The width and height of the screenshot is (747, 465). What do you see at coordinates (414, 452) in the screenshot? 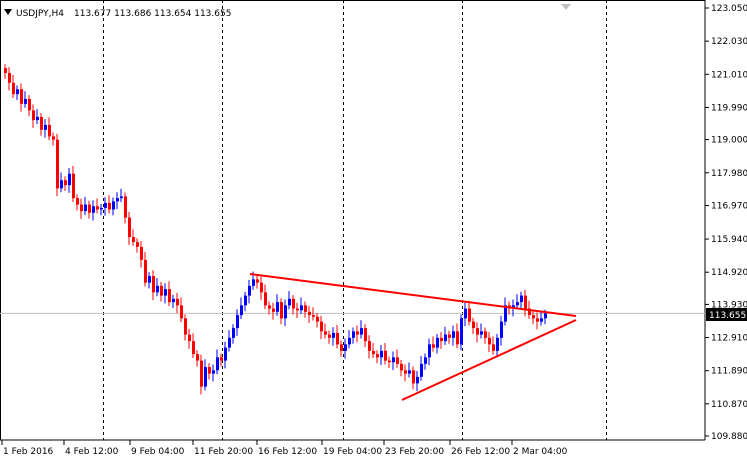
I see `time-tick-label: 23 Feb 20:00` at bounding box center [414, 452].